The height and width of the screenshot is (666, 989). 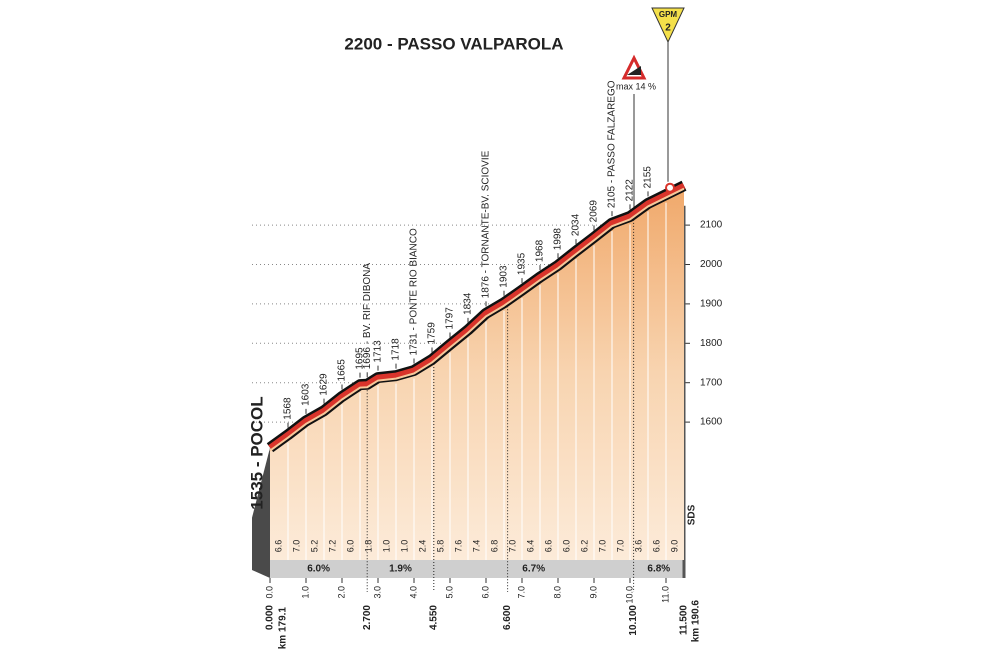 I want to click on point-label: 2105 - PASSO FALZAREGO, so click(x=612, y=144).